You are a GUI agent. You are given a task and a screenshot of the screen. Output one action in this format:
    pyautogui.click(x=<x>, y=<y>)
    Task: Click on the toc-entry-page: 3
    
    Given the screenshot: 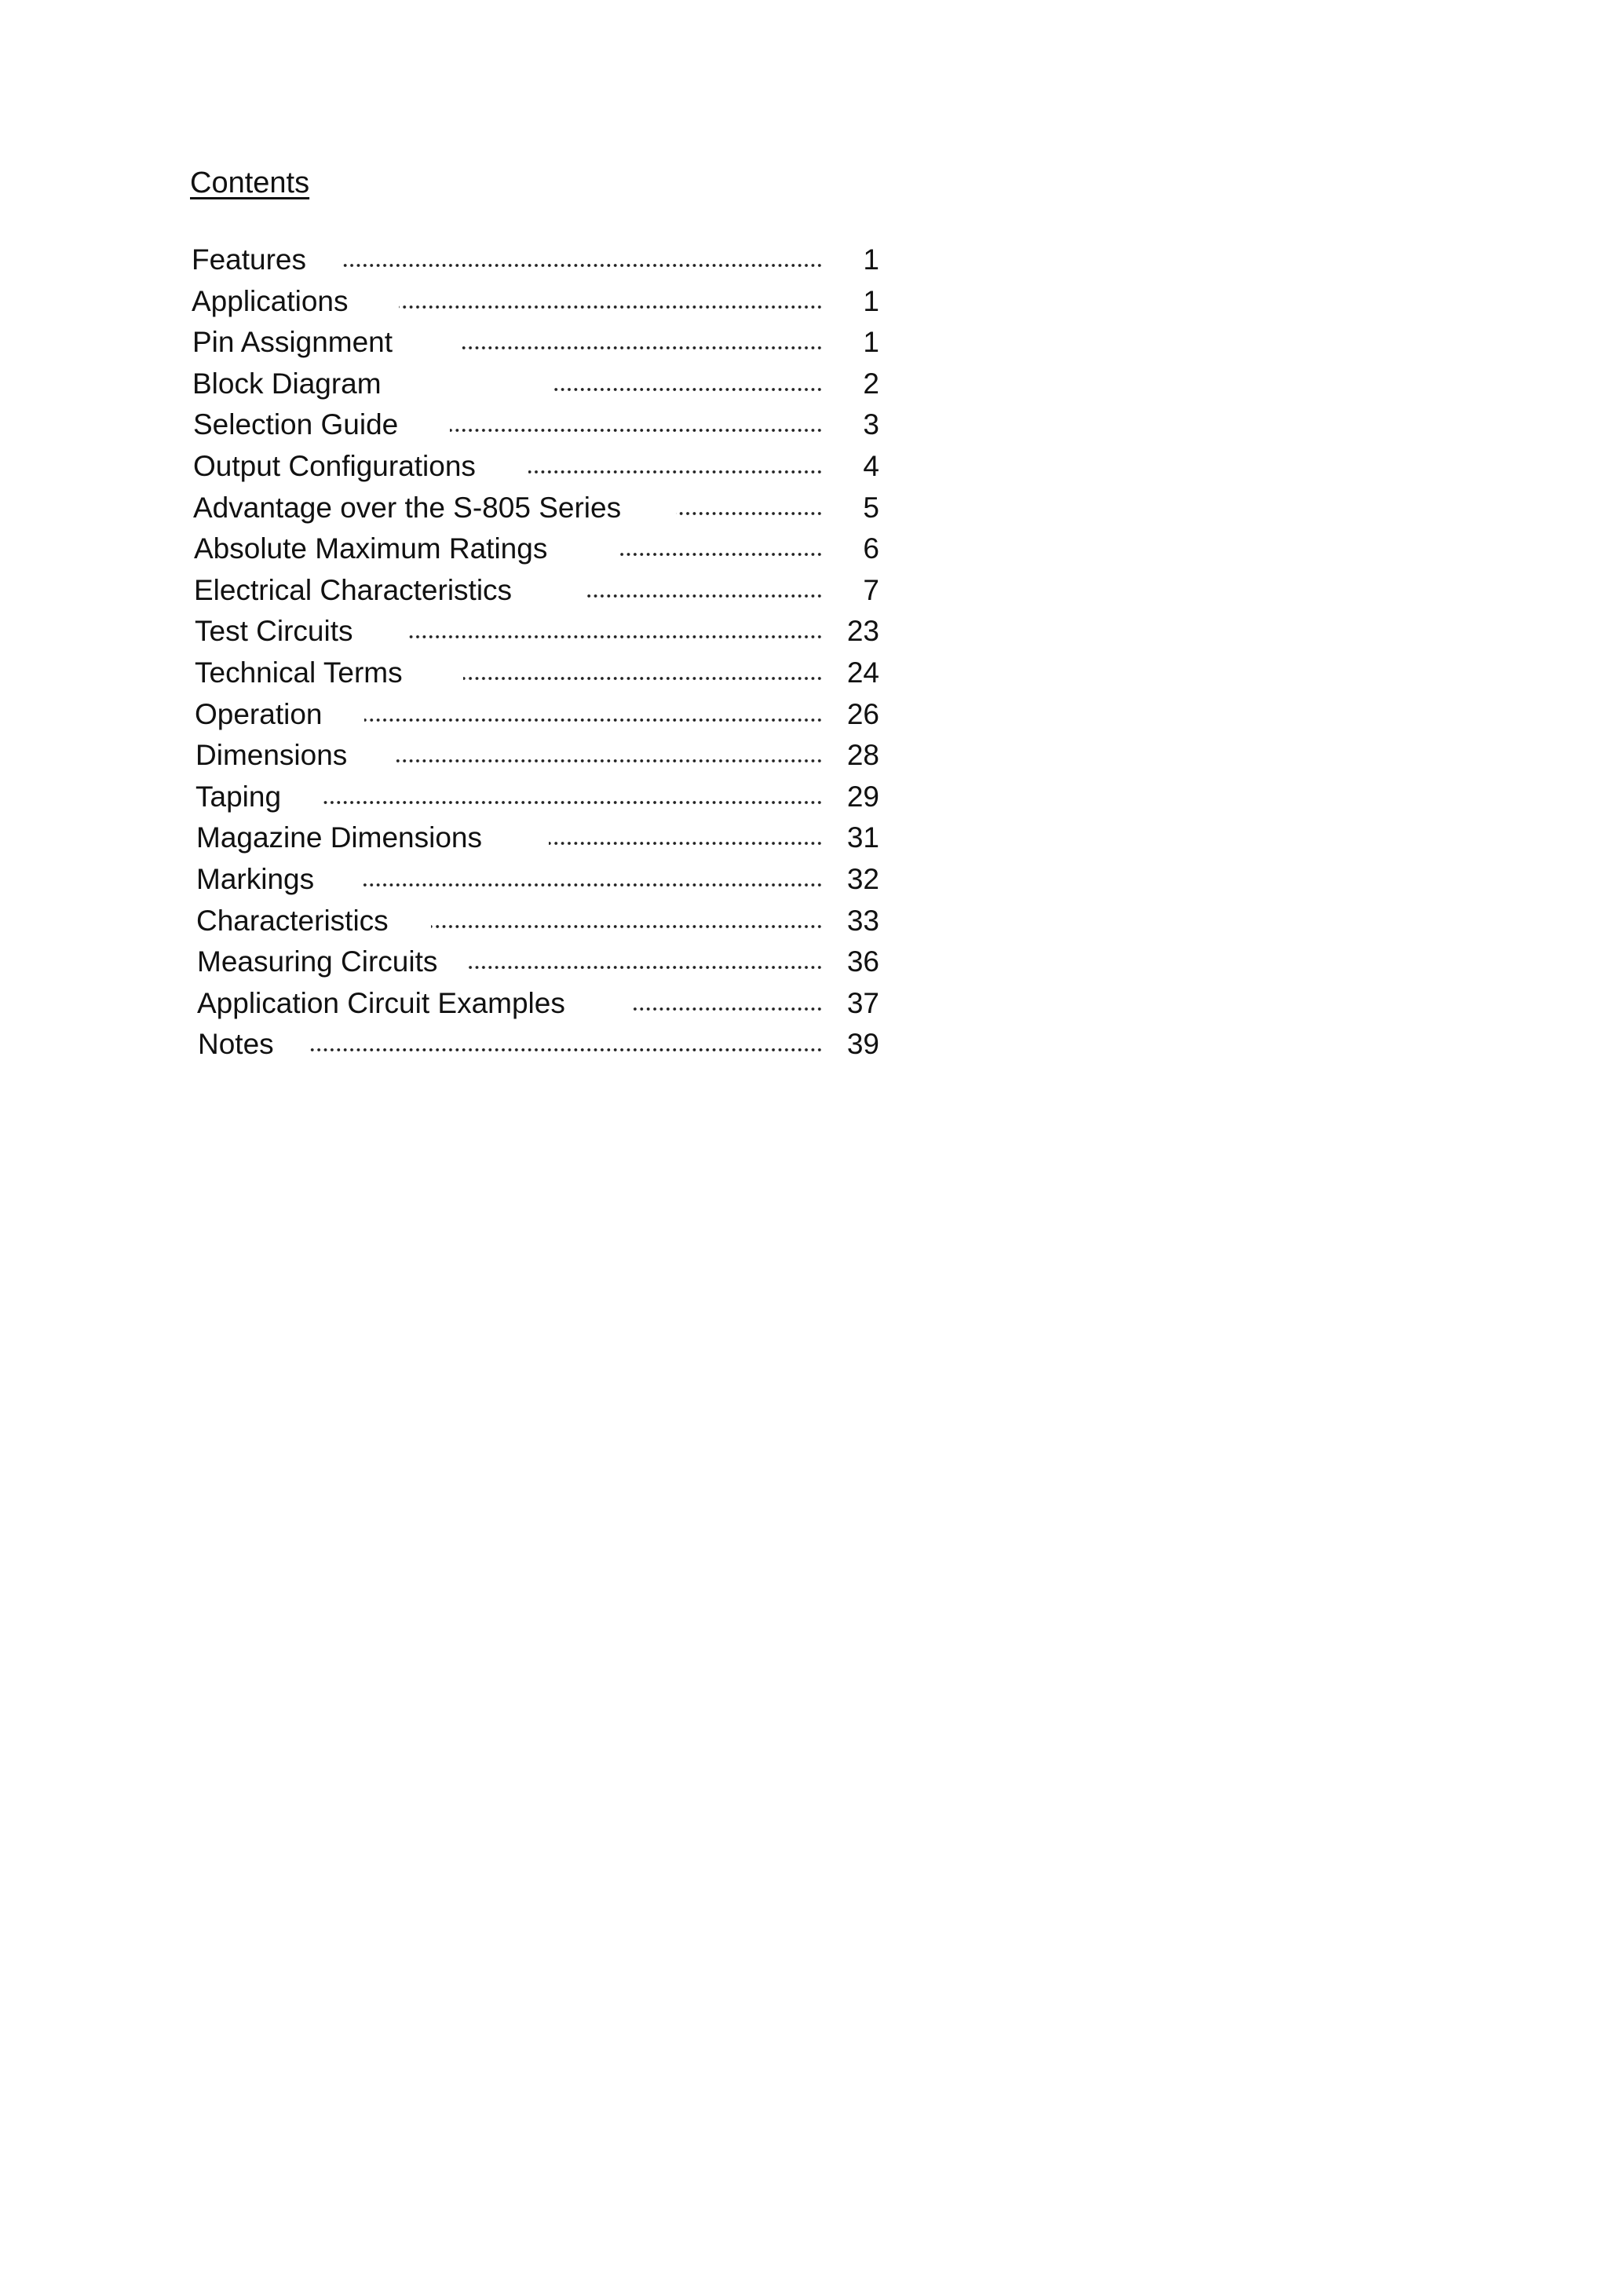 What is the action you would take?
    pyautogui.click(x=871, y=424)
    